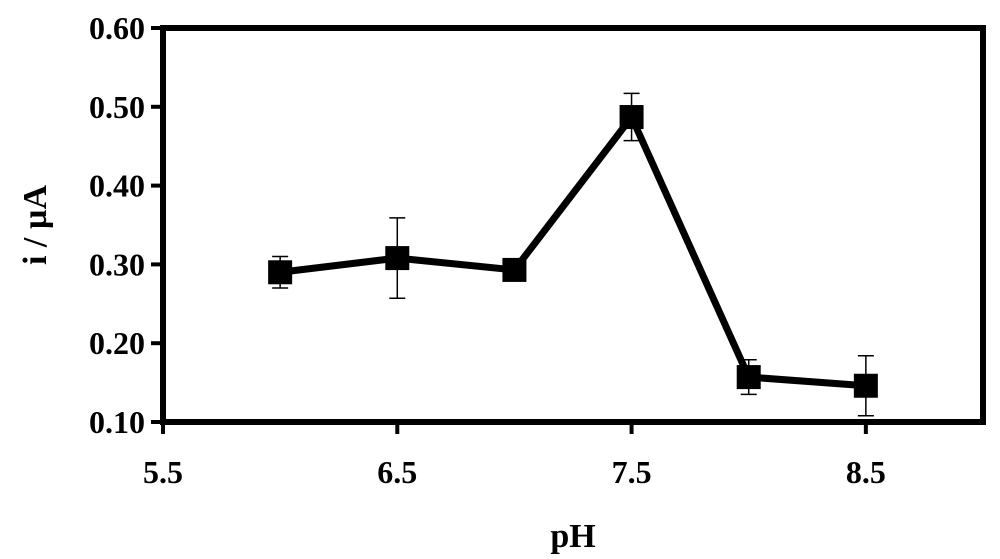 This screenshot has height=559, width=1000. Describe the element at coordinates (117, 186) in the screenshot. I see `y-tick-label: 0.40` at that location.